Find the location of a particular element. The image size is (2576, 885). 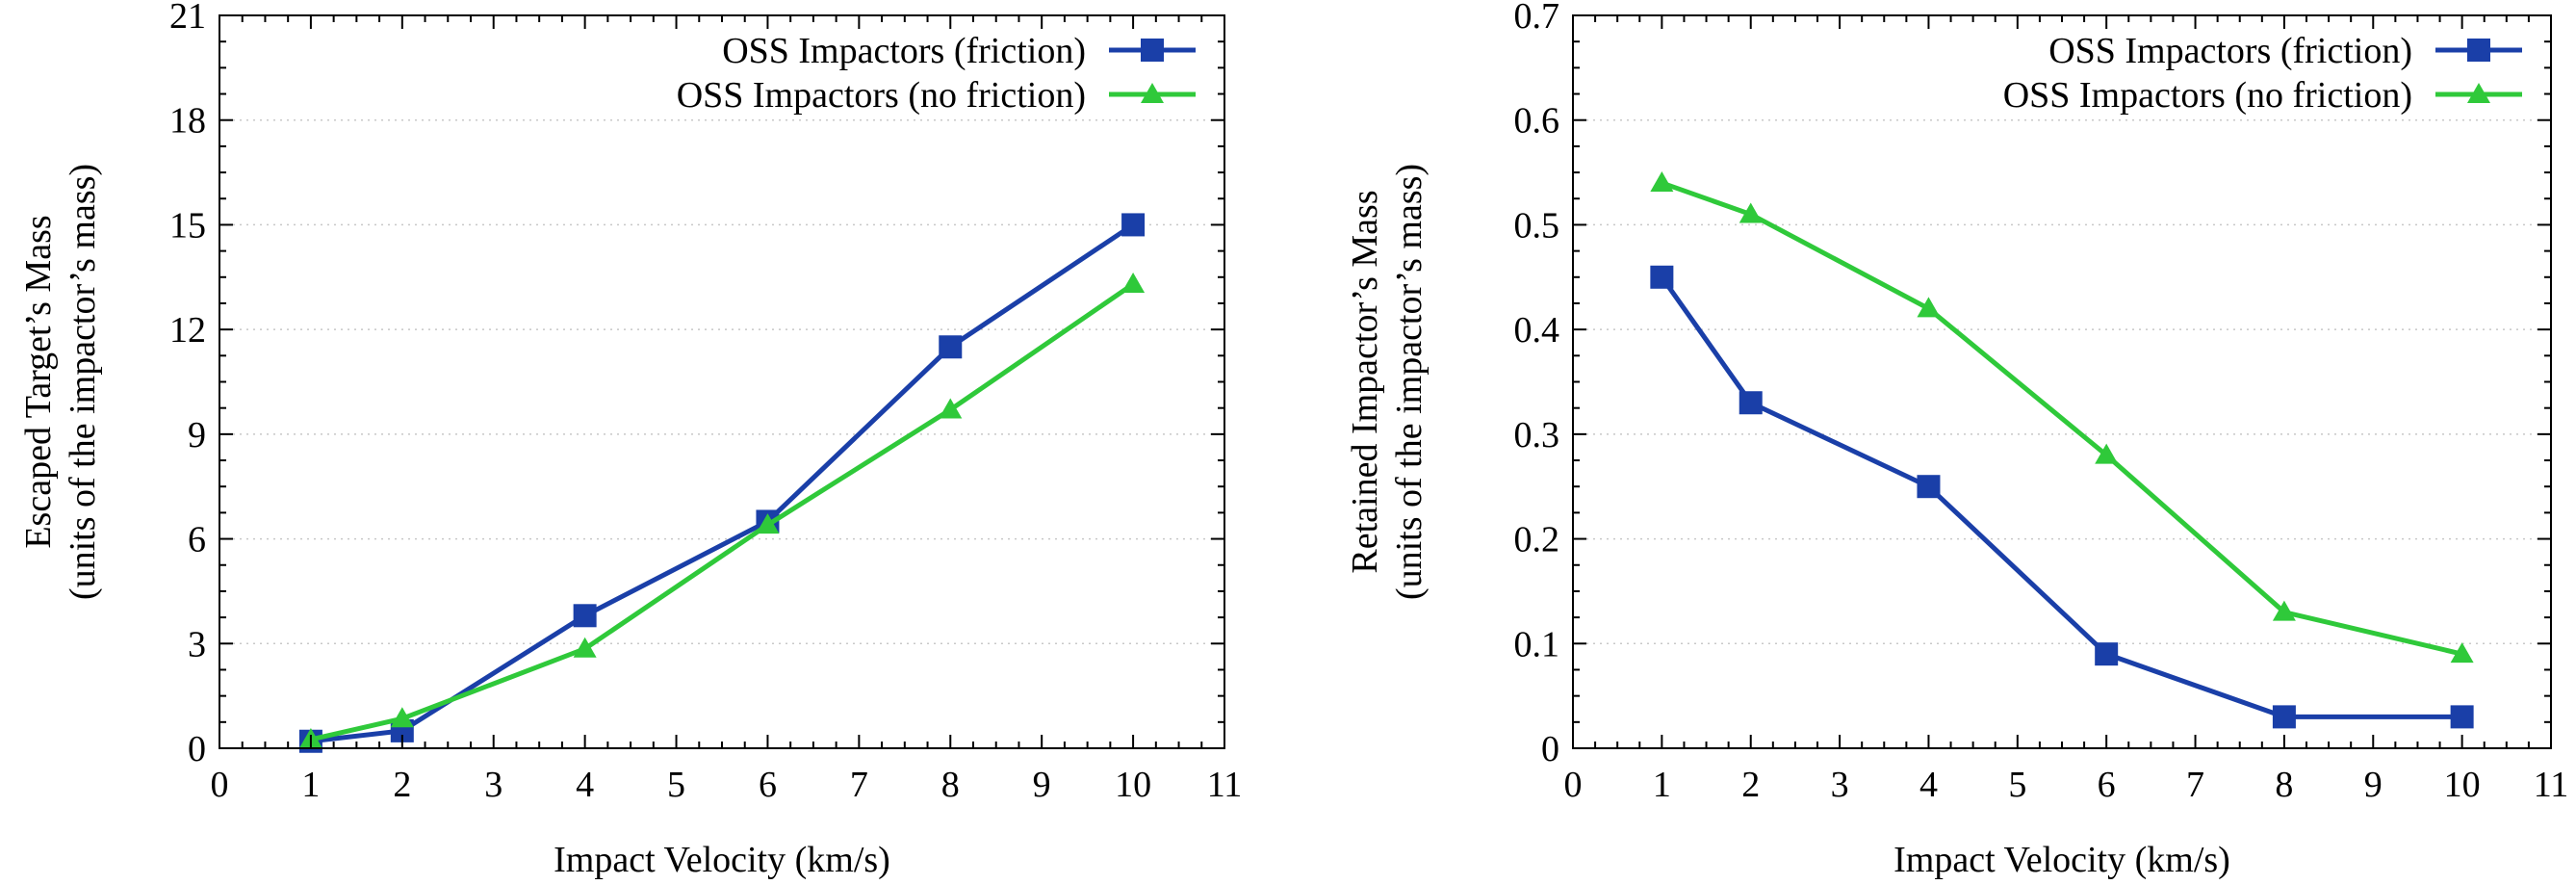

y-tick-label: 18 is located at coordinates (188, 121).